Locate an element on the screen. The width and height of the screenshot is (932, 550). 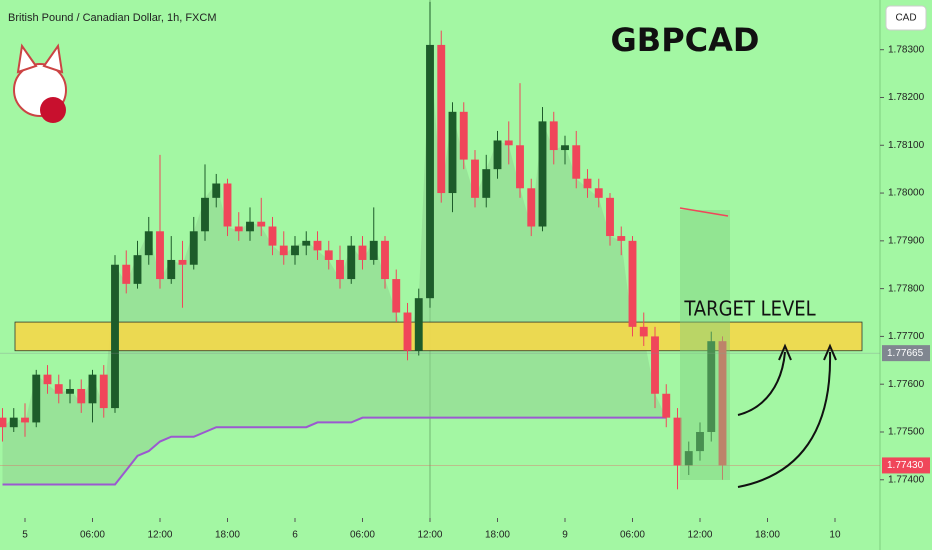
currency-button is located at coordinates (906, 18).